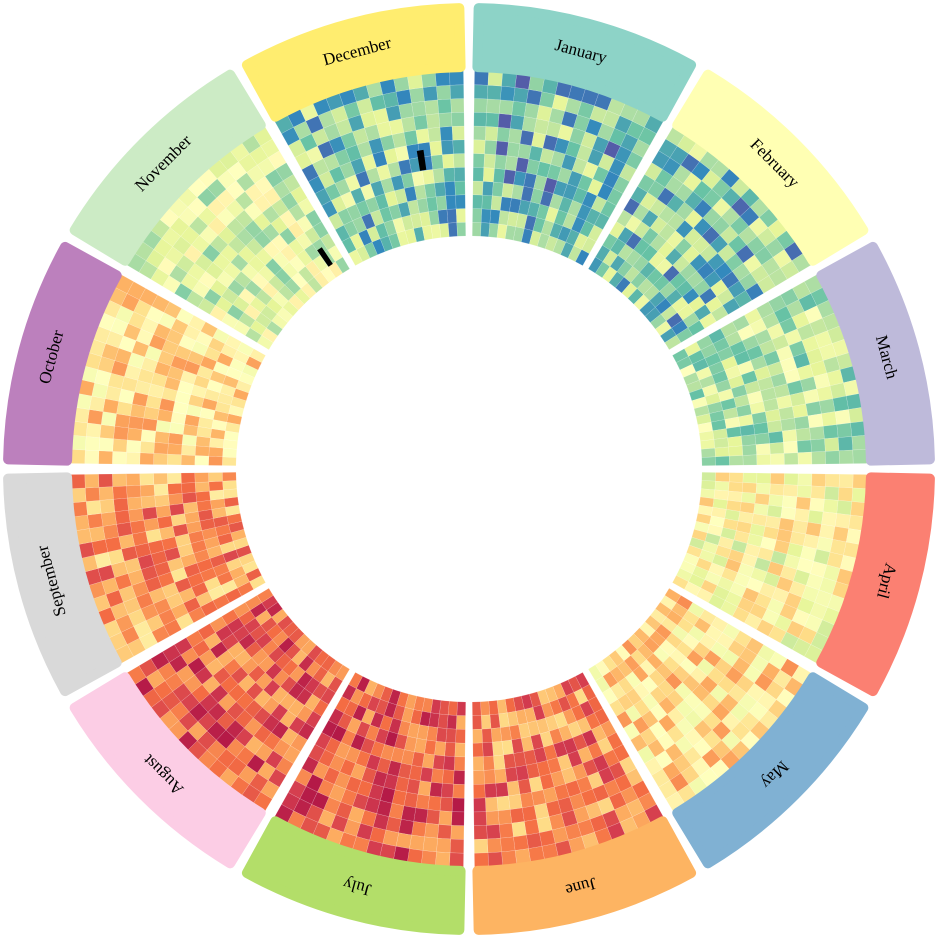 This screenshot has width=952, height=949. What do you see at coordinates (167, 167) in the screenshot?
I see `month-band-november` at bounding box center [167, 167].